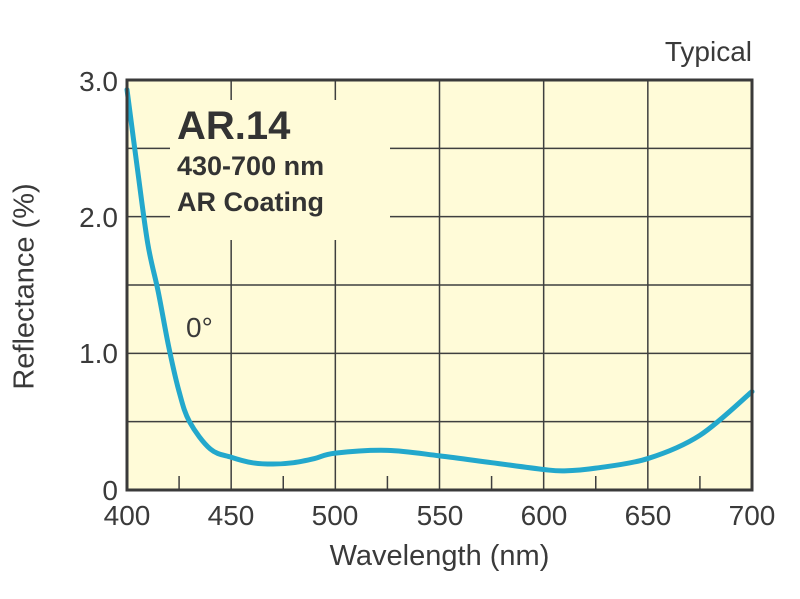 The height and width of the screenshot is (599, 800). I want to click on y-axis-label: Reflectance (%), so click(24, 286).